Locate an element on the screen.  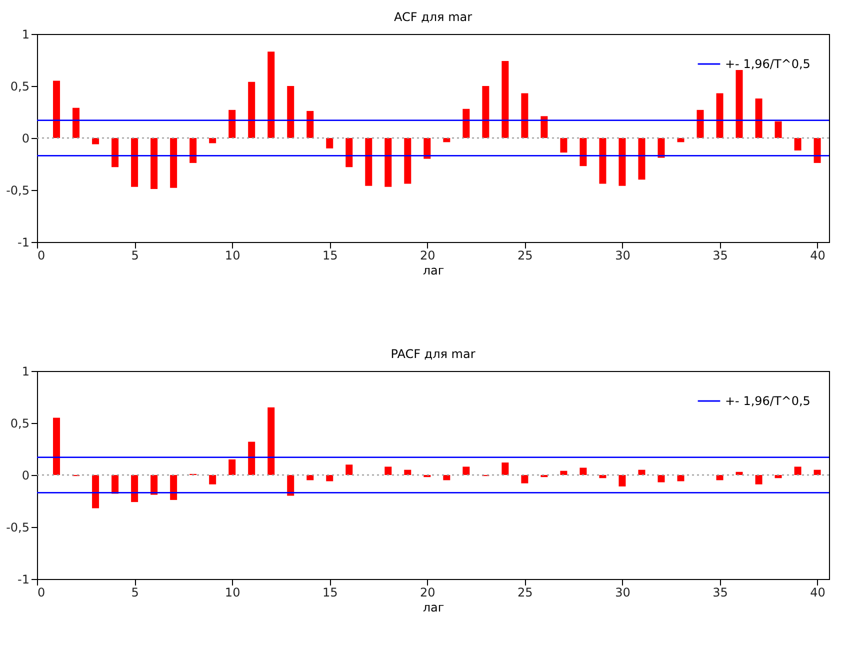
chart-title: PACF для mar is located at coordinates (433, 354).